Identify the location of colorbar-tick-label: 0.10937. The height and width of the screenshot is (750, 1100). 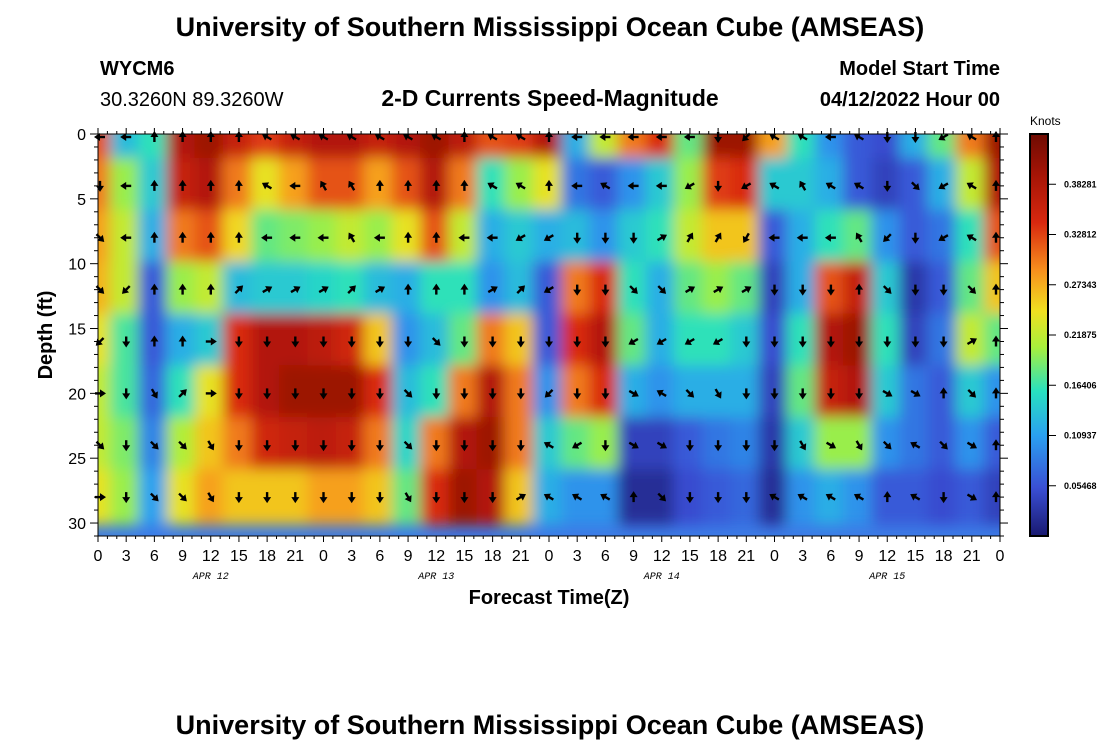
(1080, 436).